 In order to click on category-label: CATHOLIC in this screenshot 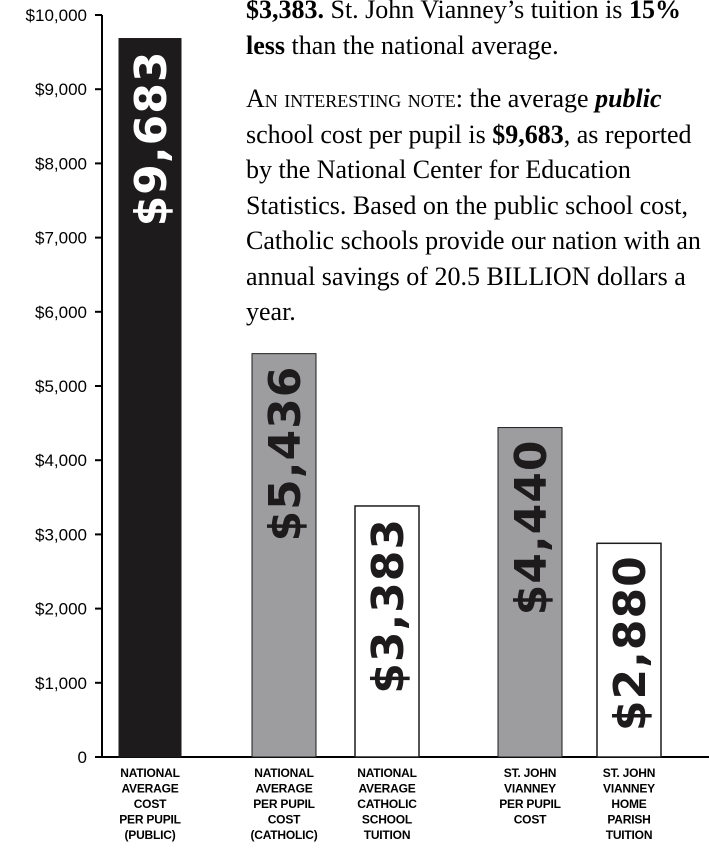, I will do `click(387, 804)`.